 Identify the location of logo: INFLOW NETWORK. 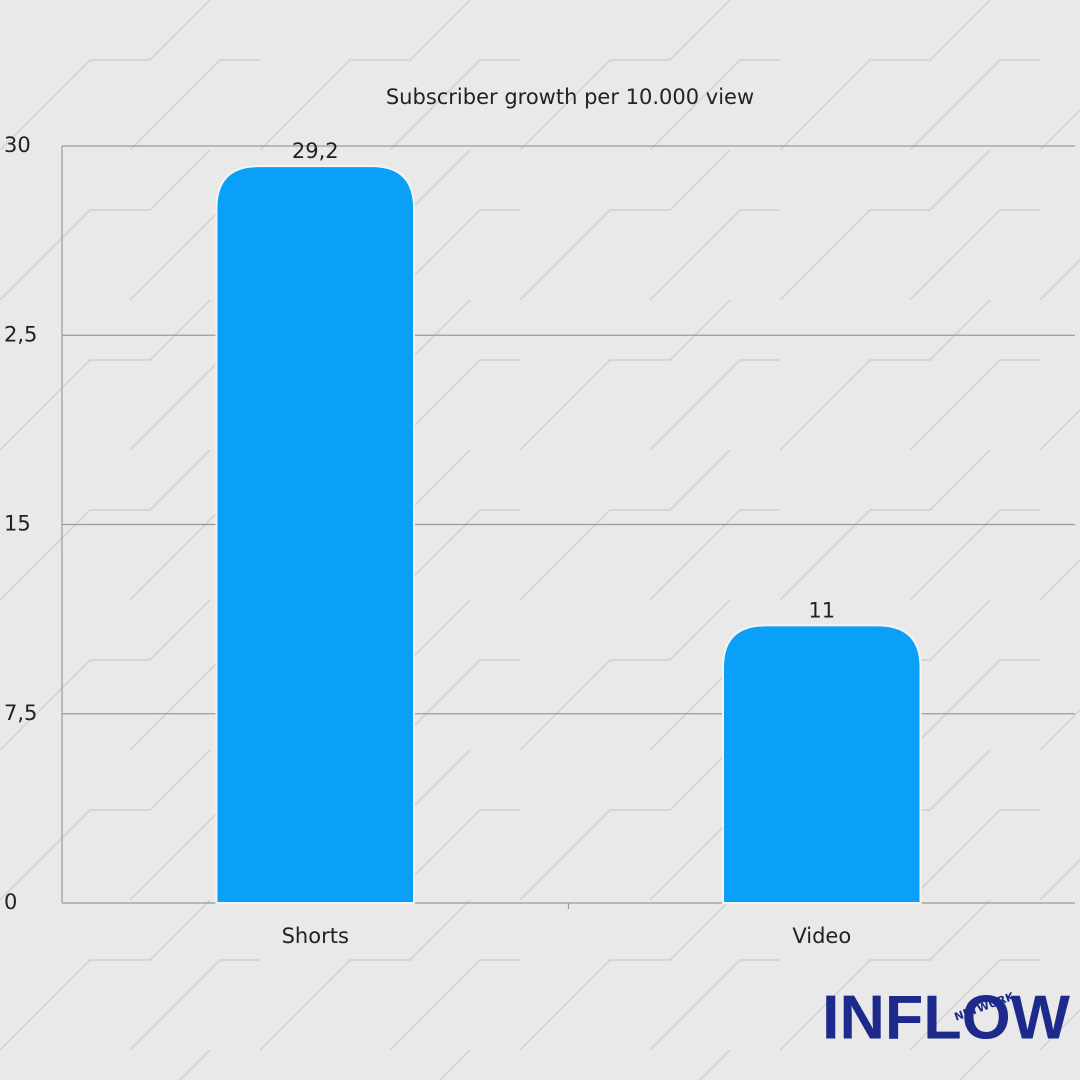
(946, 1017).